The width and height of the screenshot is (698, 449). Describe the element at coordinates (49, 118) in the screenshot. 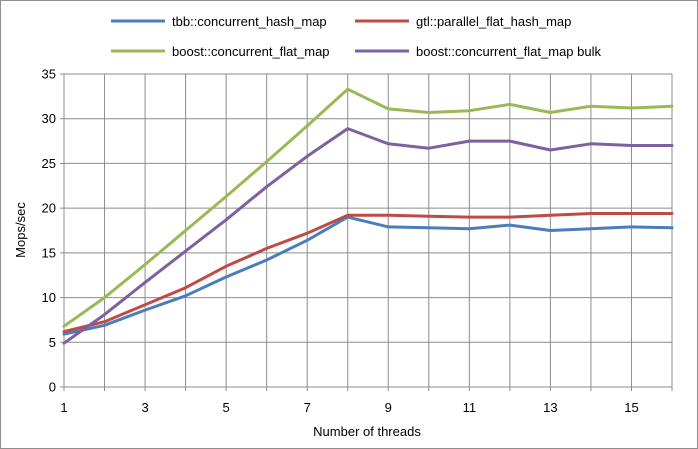

I see `y-tick-label: 30` at that location.